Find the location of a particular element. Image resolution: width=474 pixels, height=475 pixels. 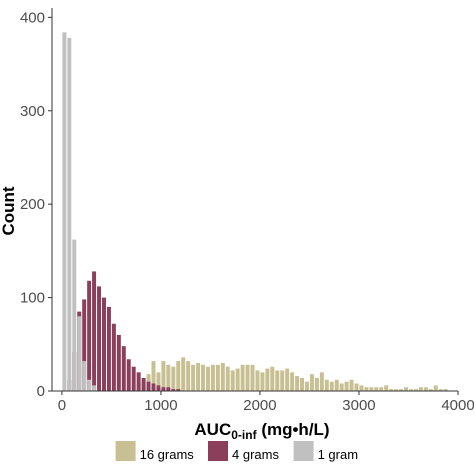

legend-swatch-1-gram is located at coordinates (303, 451).